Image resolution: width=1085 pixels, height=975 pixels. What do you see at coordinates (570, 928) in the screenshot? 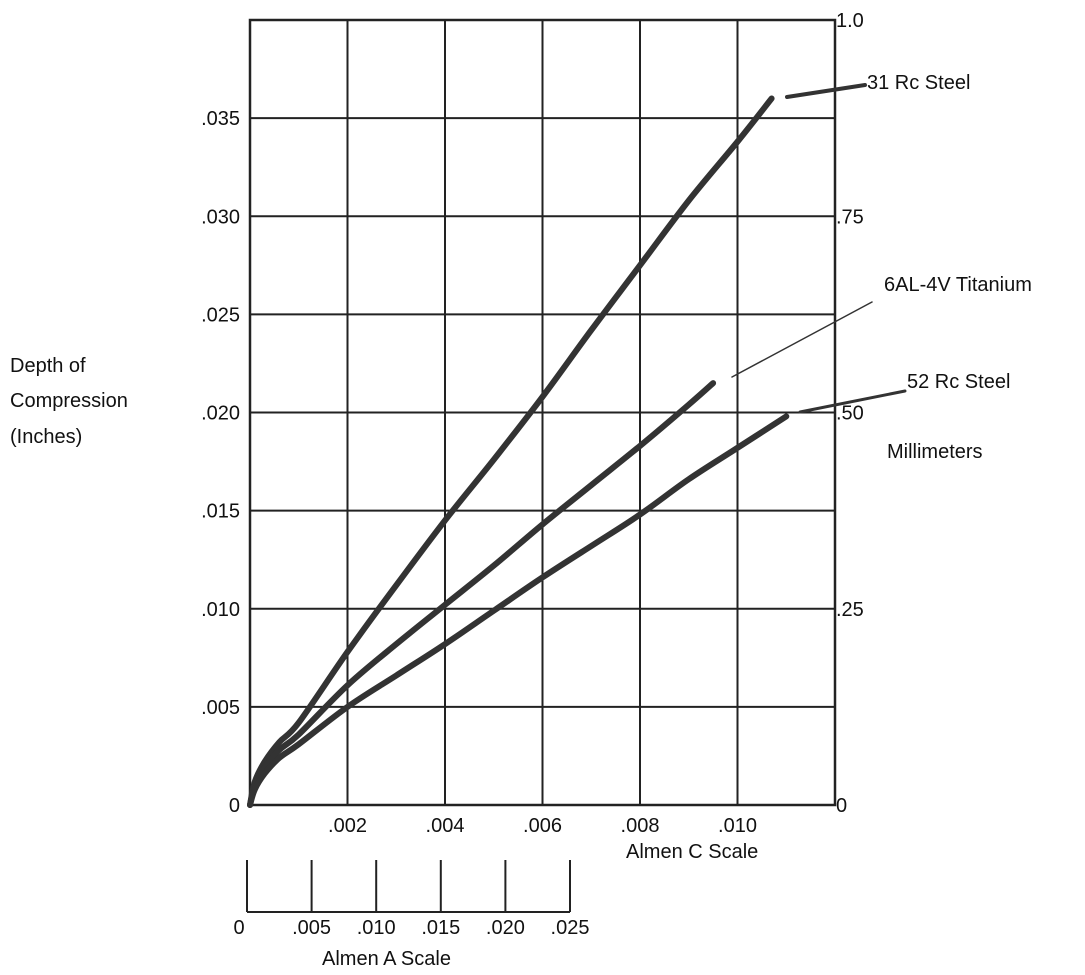
I see `almen-a-scale-tick-label: .025` at bounding box center [570, 928].